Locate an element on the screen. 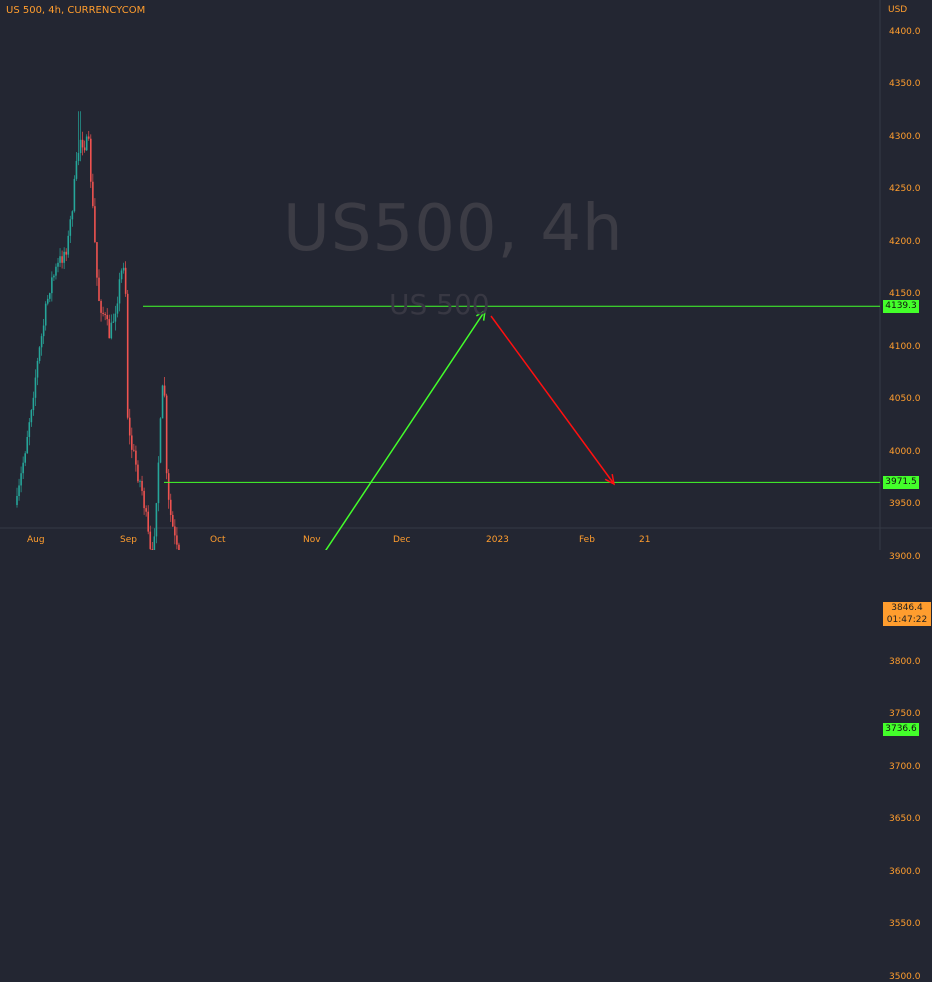  watermark-symbol: US500, 4h is located at coordinates (453, 229).